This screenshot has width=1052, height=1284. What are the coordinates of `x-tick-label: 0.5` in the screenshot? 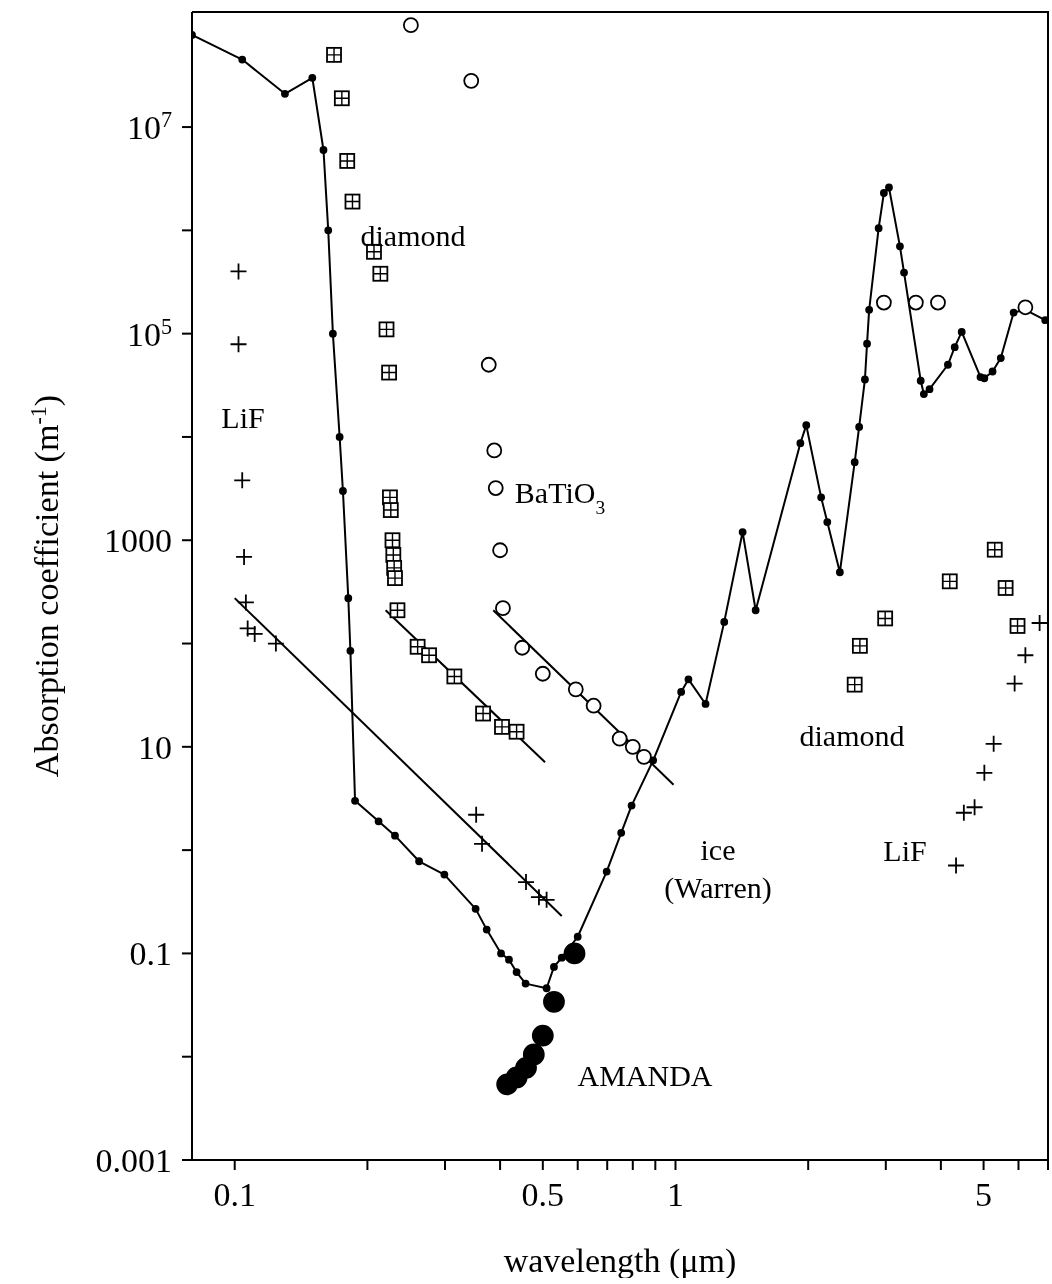 It's located at (543, 1194).